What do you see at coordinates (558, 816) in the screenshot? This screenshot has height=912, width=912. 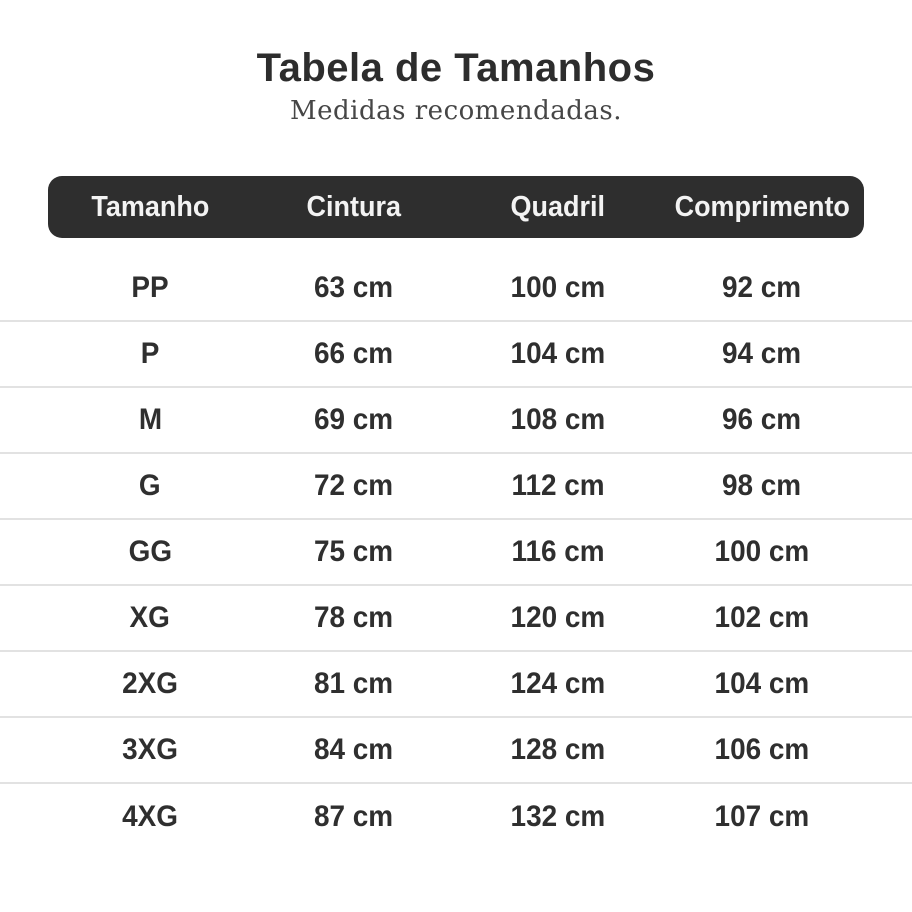 I see `quadril-cell: 132 cm` at bounding box center [558, 816].